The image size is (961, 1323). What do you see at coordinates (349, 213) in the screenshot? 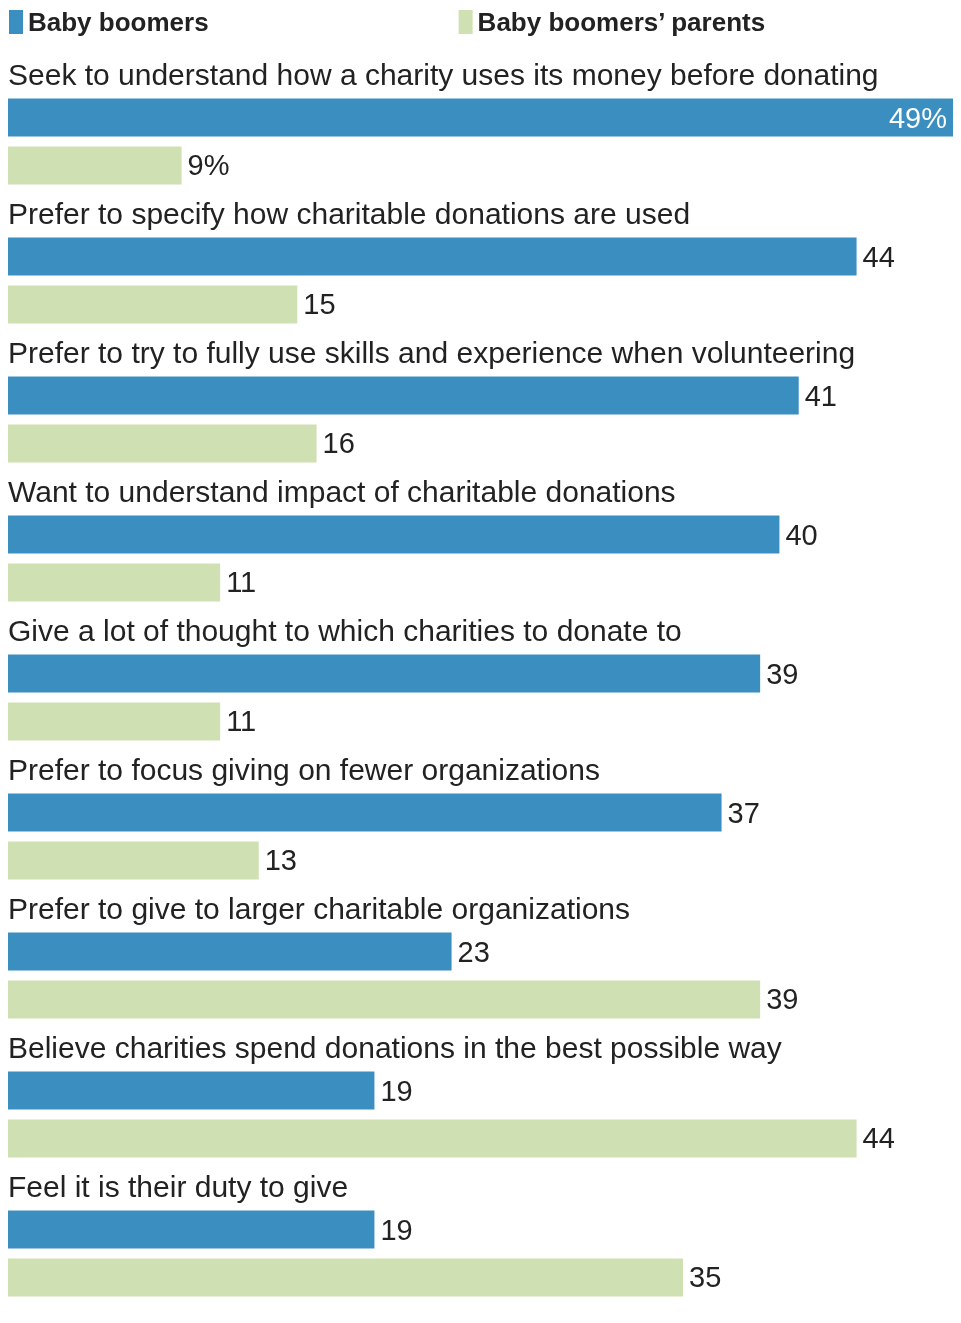
I see `y-tick-label: Prefer to specify how charitable donations are used` at bounding box center [349, 213].